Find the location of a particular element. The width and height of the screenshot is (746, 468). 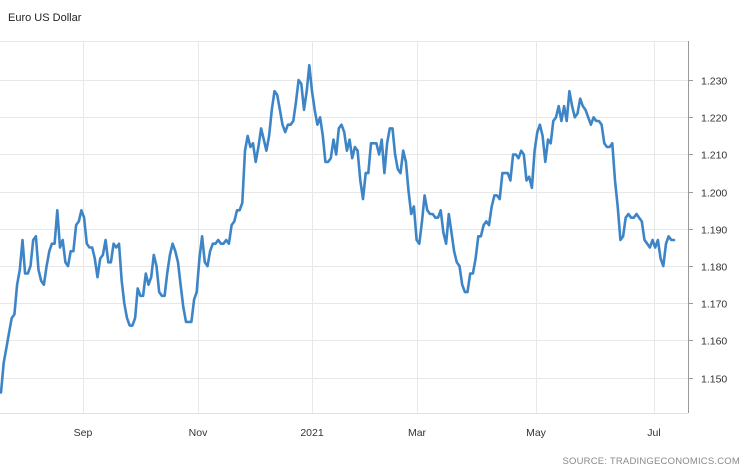

x-tick-label: Nov is located at coordinates (198, 433).